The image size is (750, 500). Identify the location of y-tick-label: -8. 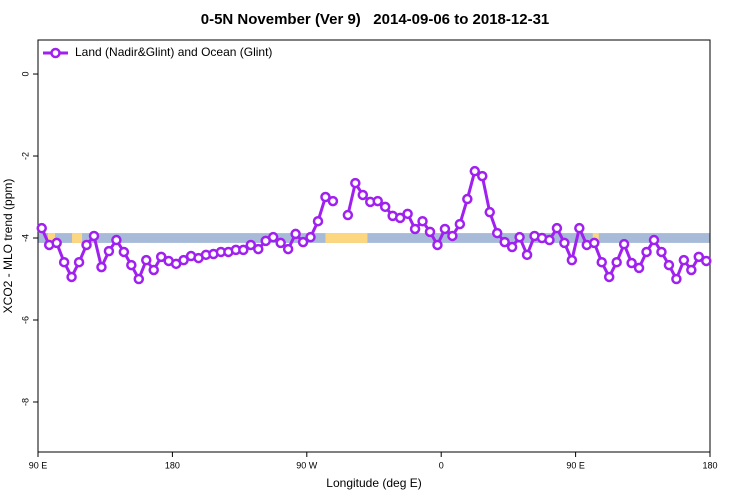
(25, 402).